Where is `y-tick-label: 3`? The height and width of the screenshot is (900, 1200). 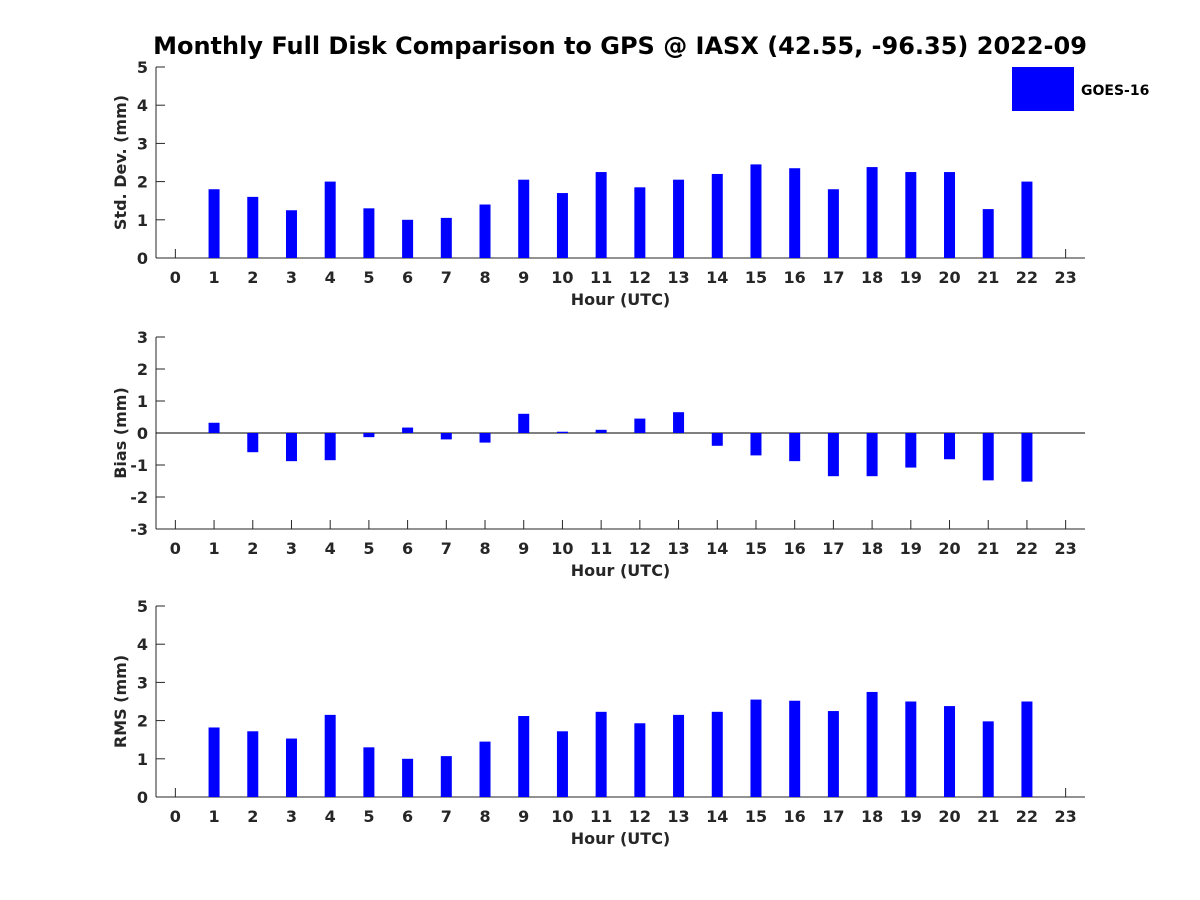
y-tick-label: 3 is located at coordinates (142, 337).